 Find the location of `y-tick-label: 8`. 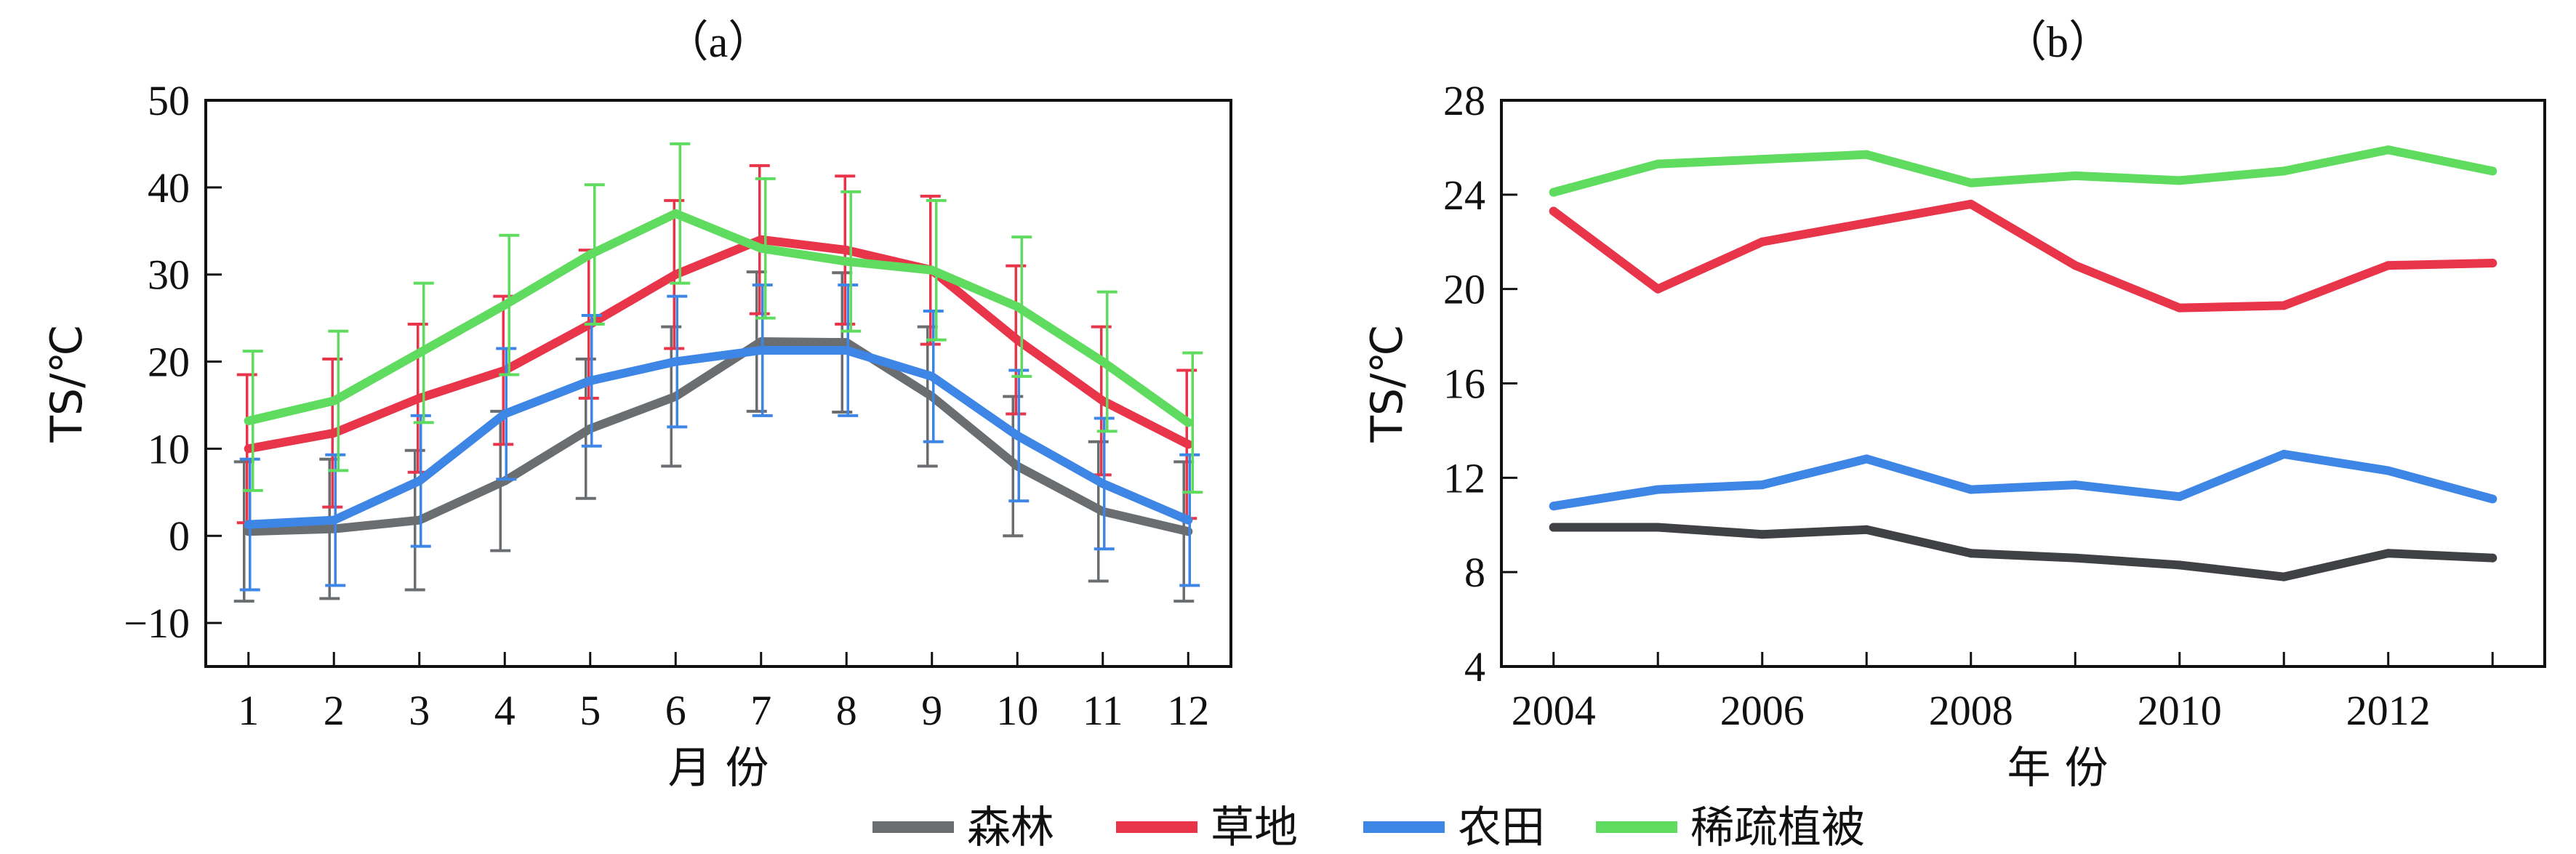

y-tick-label: 8 is located at coordinates (1475, 572).